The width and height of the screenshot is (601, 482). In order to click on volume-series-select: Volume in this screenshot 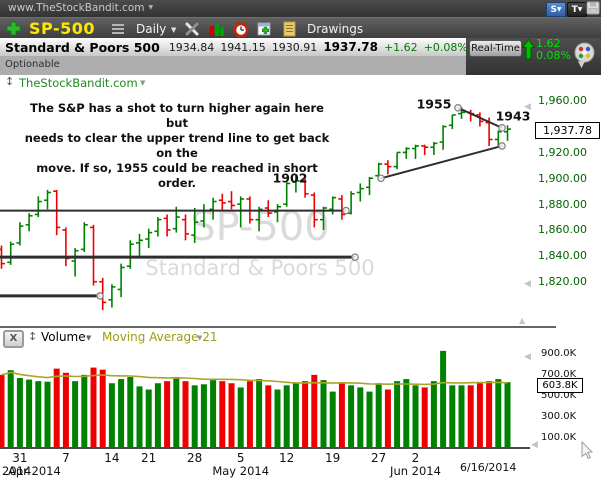, I will do `click(63, 337)`.